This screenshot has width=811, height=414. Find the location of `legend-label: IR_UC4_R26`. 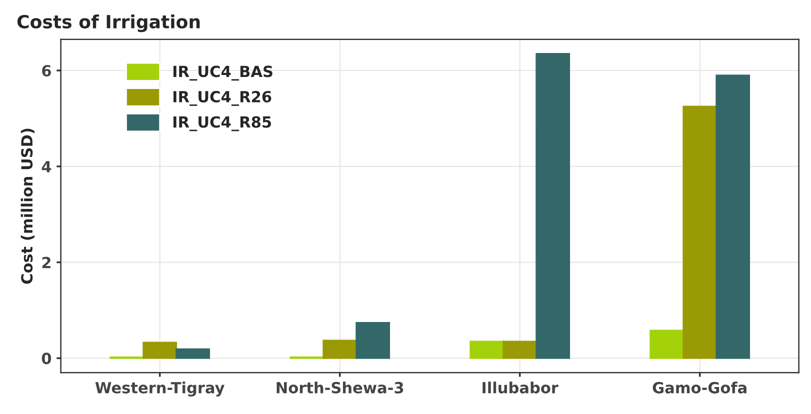

legend-label: IR_UC4_R26 is located at coordinates (222, 98).